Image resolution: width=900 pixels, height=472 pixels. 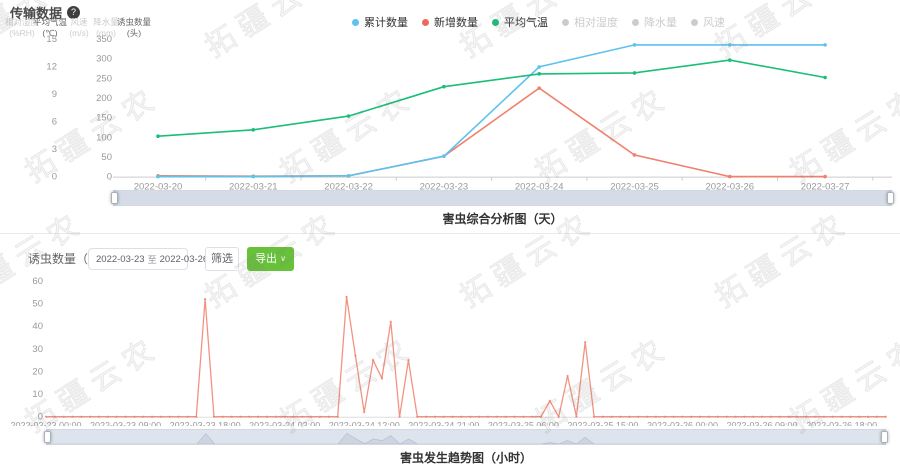 I want to click on svg-text: 100, so click(x=104, y=137).